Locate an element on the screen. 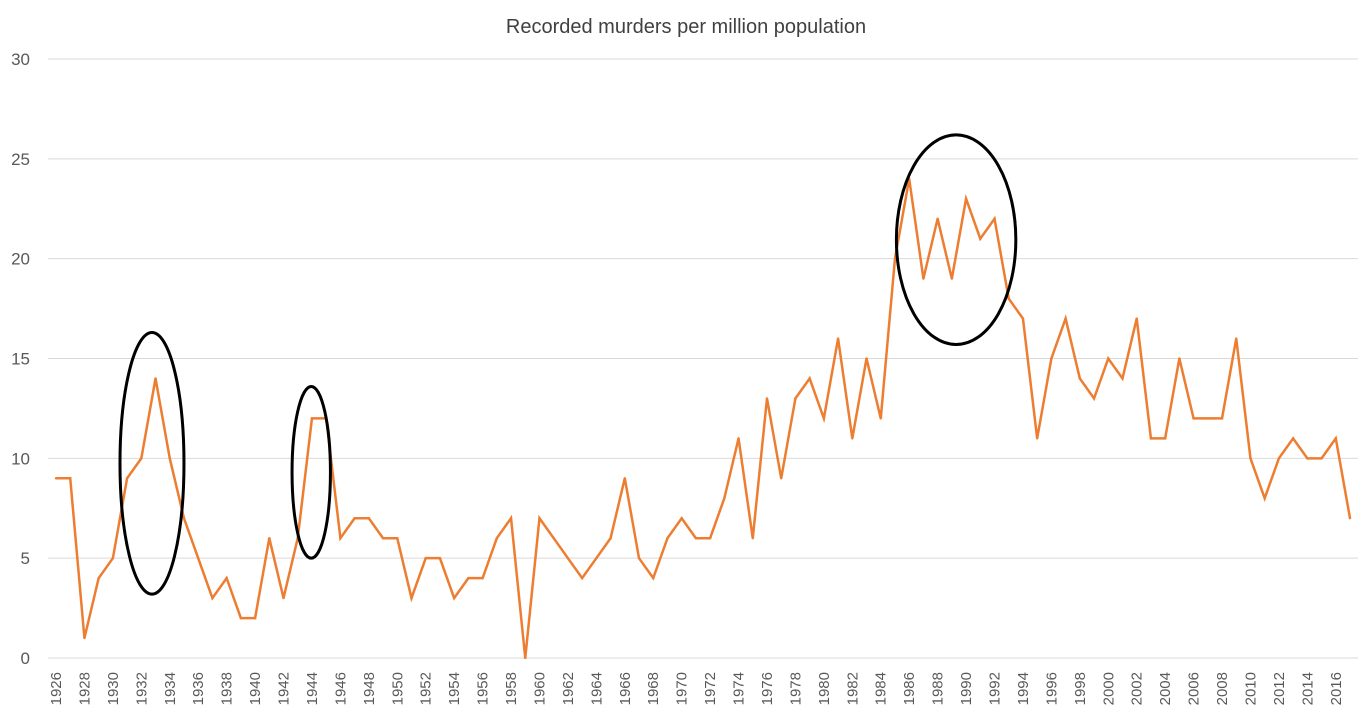  data-point-1948 is located at coordinates (369, 518).